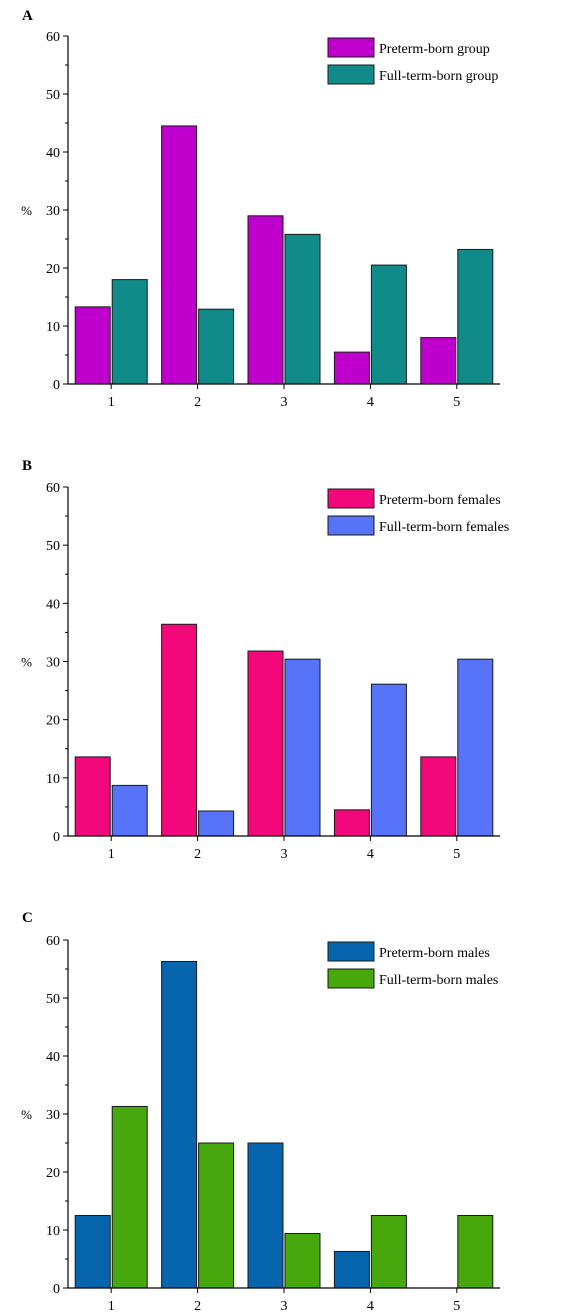 This screenshot has width=568, height=1313. What do you see at coordinates (27, 466) in the screenshot?
I see `panel-letter: B` at bounding box center [27, 466].